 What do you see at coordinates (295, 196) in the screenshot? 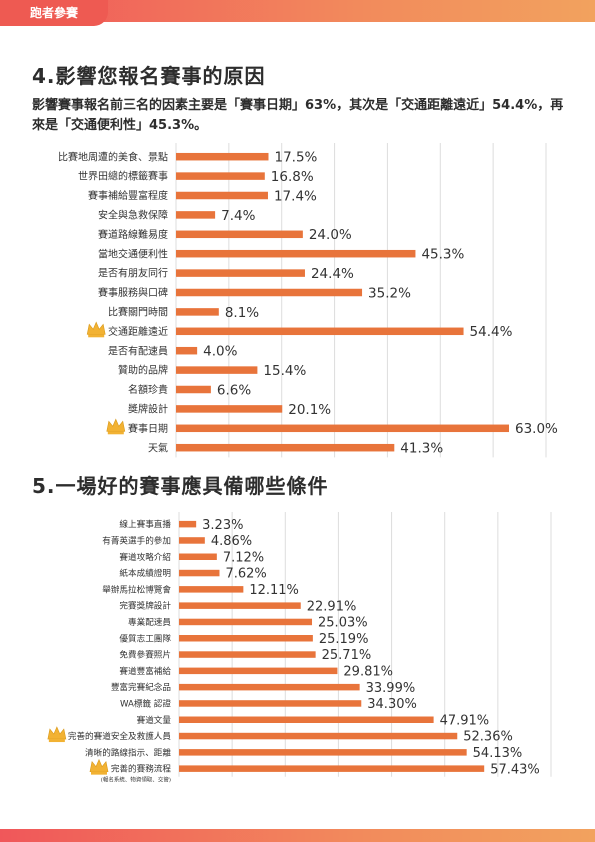
I see `value-label: 17.4%` at bounding box center [295, 196].